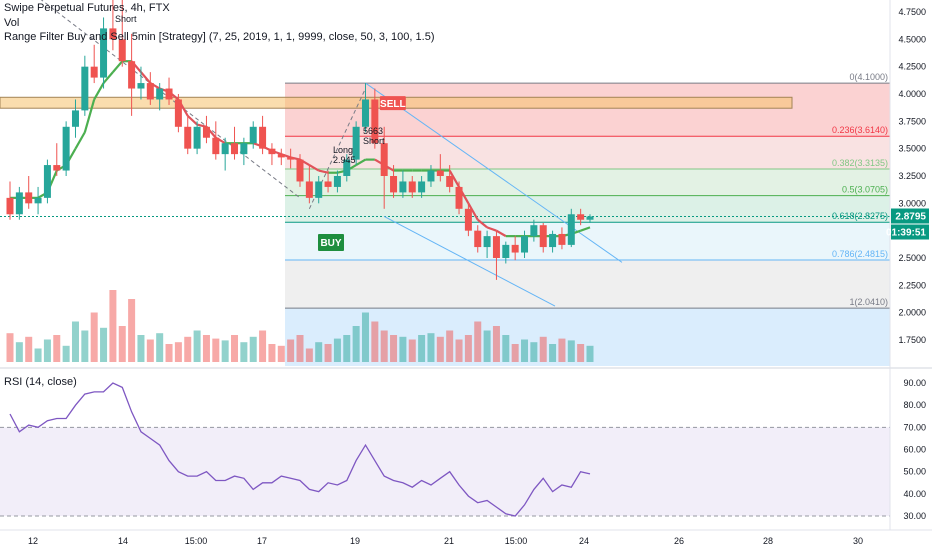 This screenshot has height=550, width=932. What do you see at coordinates (40, 382) in the screenshot?
I see `rsi-legend: RSI (14, close)` at bounding box center [40, 382].